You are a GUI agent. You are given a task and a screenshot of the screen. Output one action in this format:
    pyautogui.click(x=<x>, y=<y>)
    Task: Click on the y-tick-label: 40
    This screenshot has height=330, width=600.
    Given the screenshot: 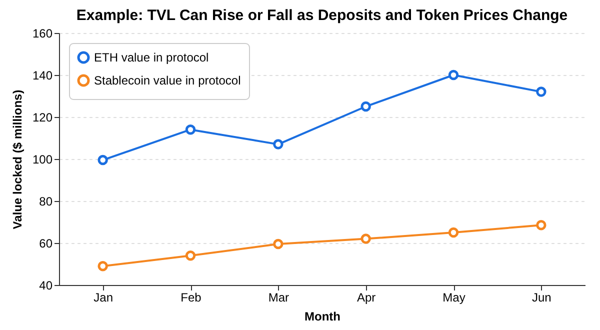 What is the action you would take?
    pyautogui.click(x=46, y=285)
    